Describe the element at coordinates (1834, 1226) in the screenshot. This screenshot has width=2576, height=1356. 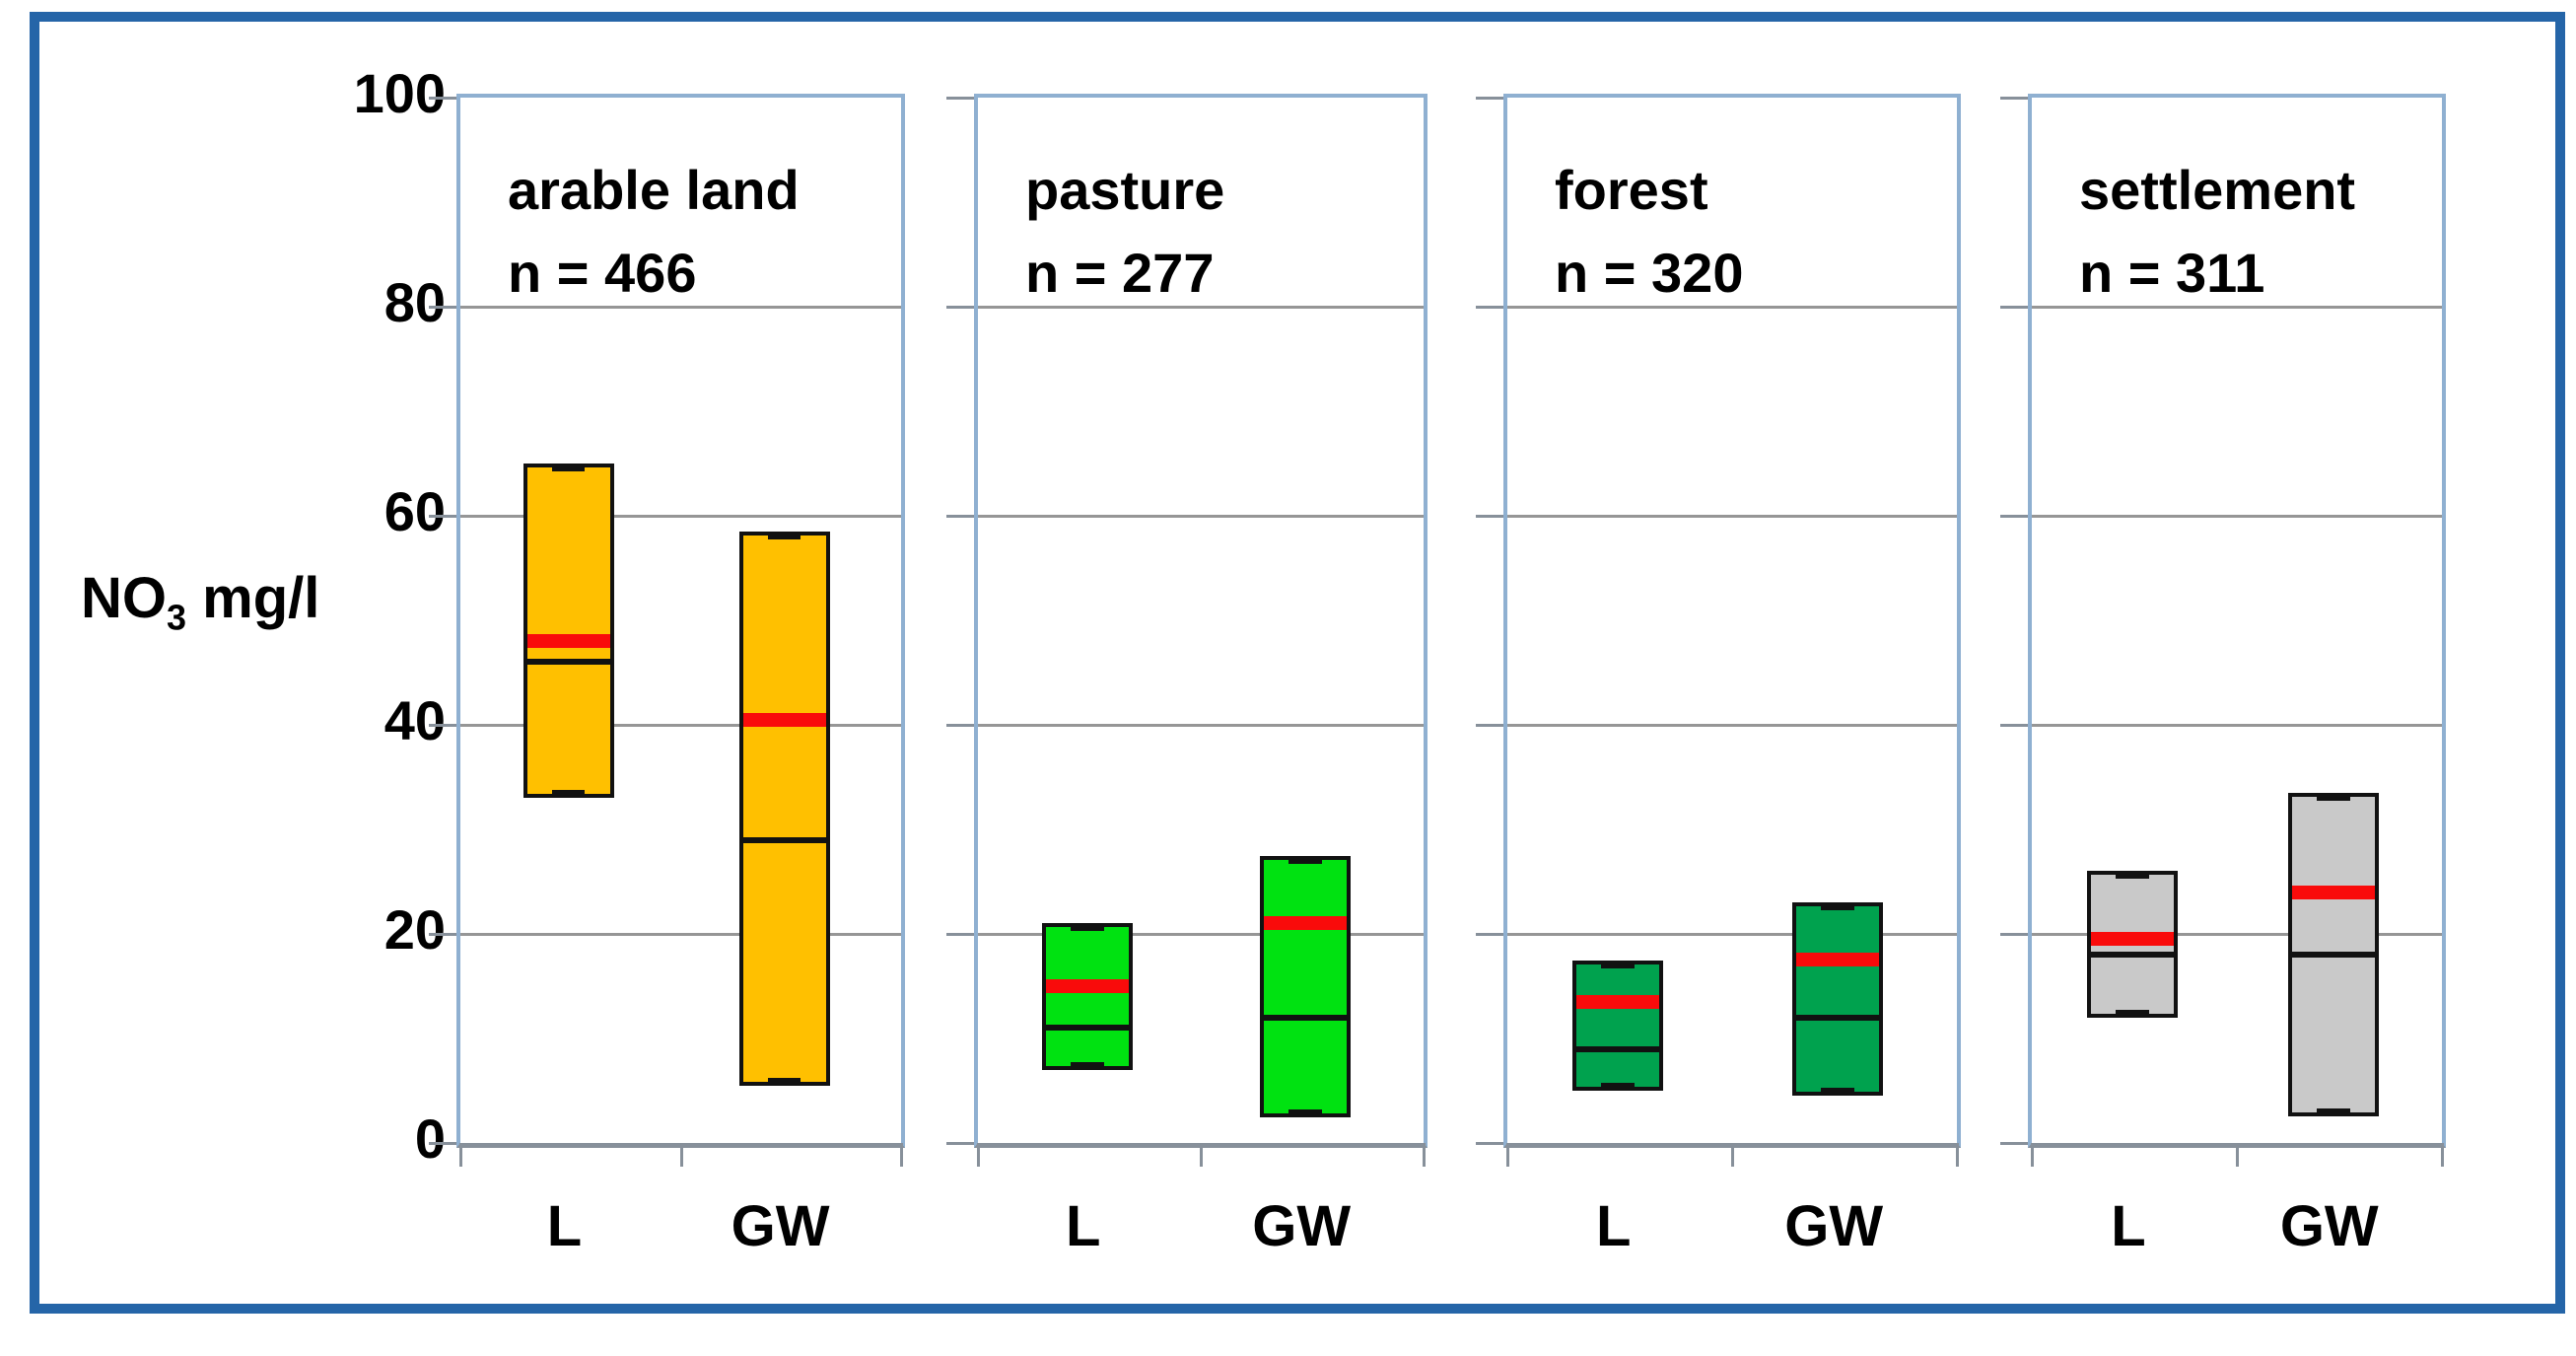
I see `x-label-forest-GW: GW` at that location.